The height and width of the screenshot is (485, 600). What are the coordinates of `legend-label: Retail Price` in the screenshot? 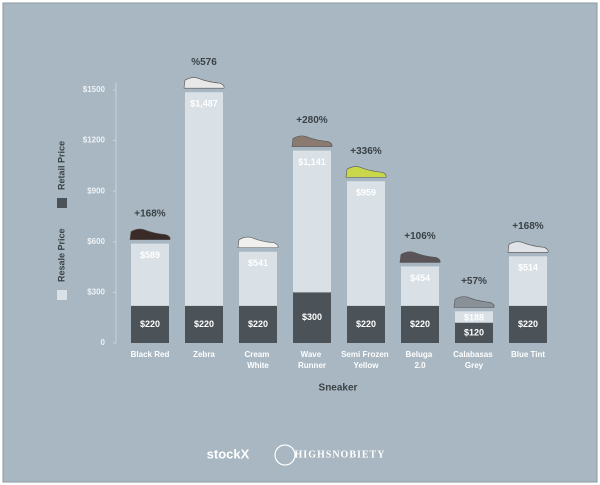 It's located at (61, 165).